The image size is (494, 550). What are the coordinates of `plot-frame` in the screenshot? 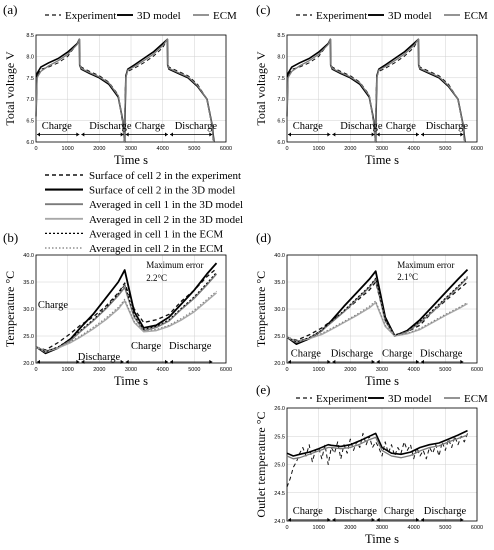 It's located at (382, 309).